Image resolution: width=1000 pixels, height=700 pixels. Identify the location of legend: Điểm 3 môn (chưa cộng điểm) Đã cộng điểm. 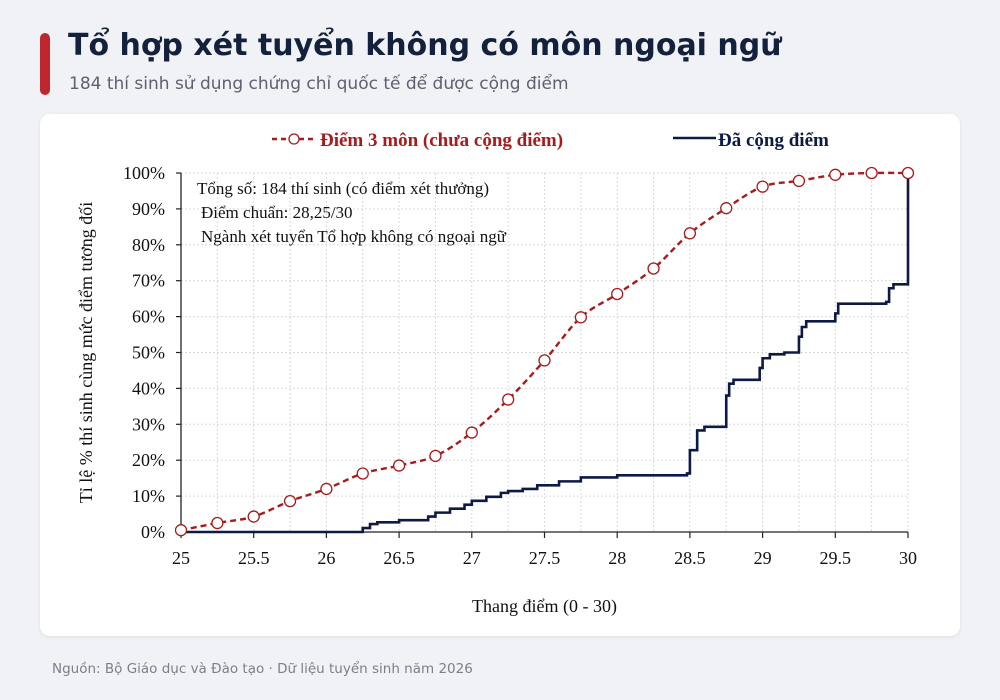
(550, 140).